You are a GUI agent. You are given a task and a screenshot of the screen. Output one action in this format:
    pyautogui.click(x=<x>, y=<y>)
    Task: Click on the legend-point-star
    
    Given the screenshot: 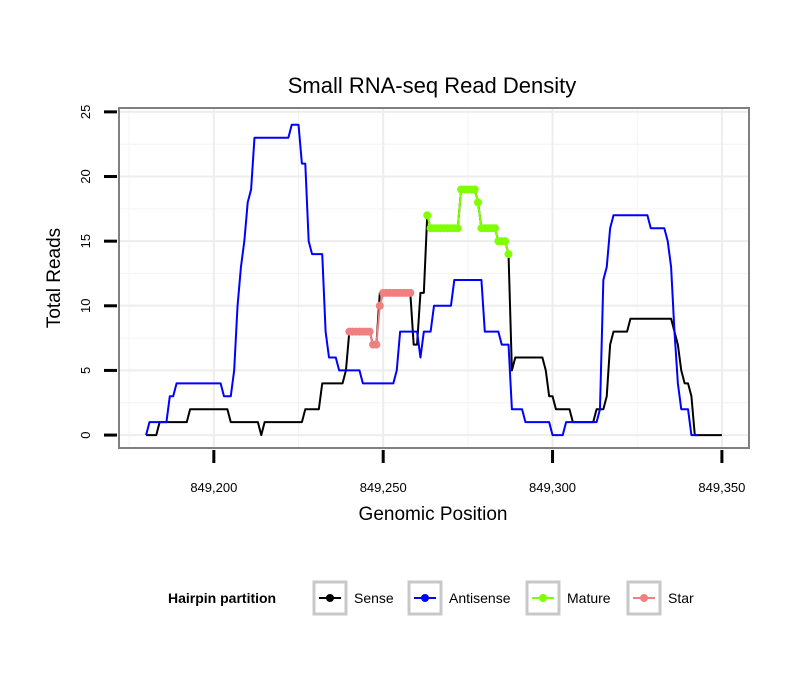 What is the action you would take?
    pyautogui.click(x=644, y=598)
    